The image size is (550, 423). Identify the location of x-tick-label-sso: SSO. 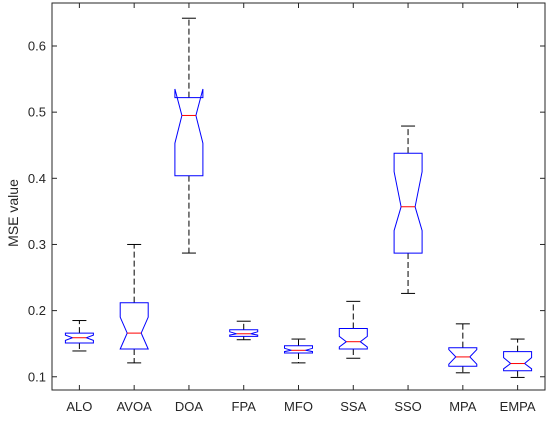
(407, 406).